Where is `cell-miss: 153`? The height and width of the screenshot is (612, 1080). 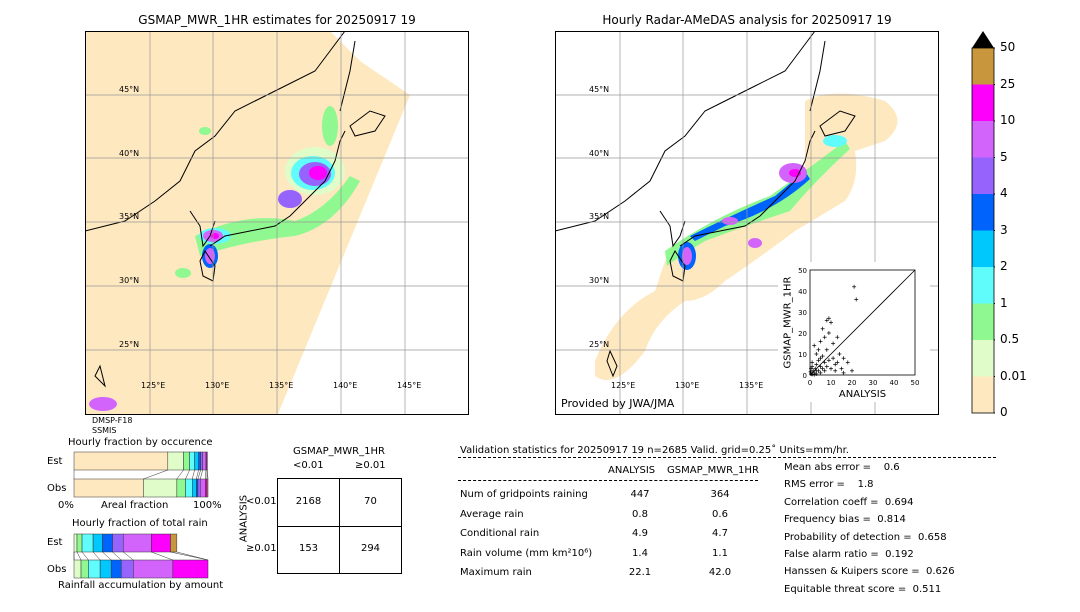 cell-miss: 153 is located at coordinates (308, 548).